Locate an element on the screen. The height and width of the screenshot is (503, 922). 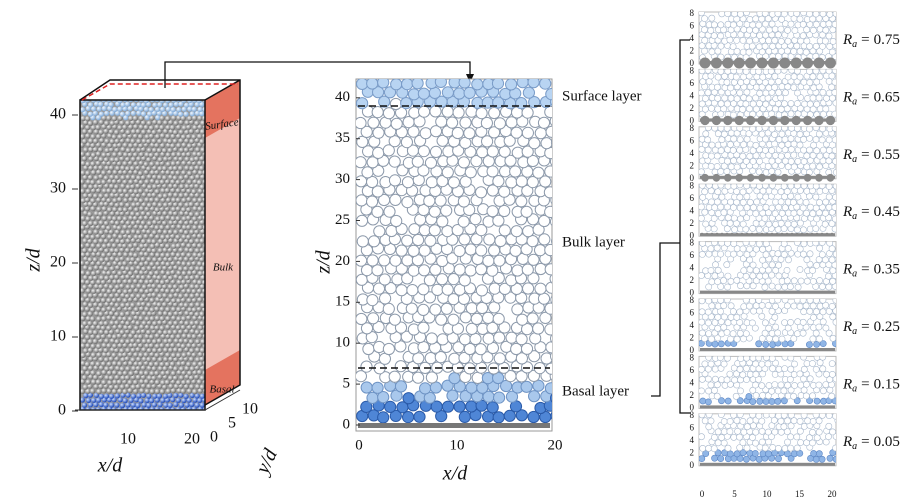
x-tick-label: 0 is located at coordinates (359, 445).